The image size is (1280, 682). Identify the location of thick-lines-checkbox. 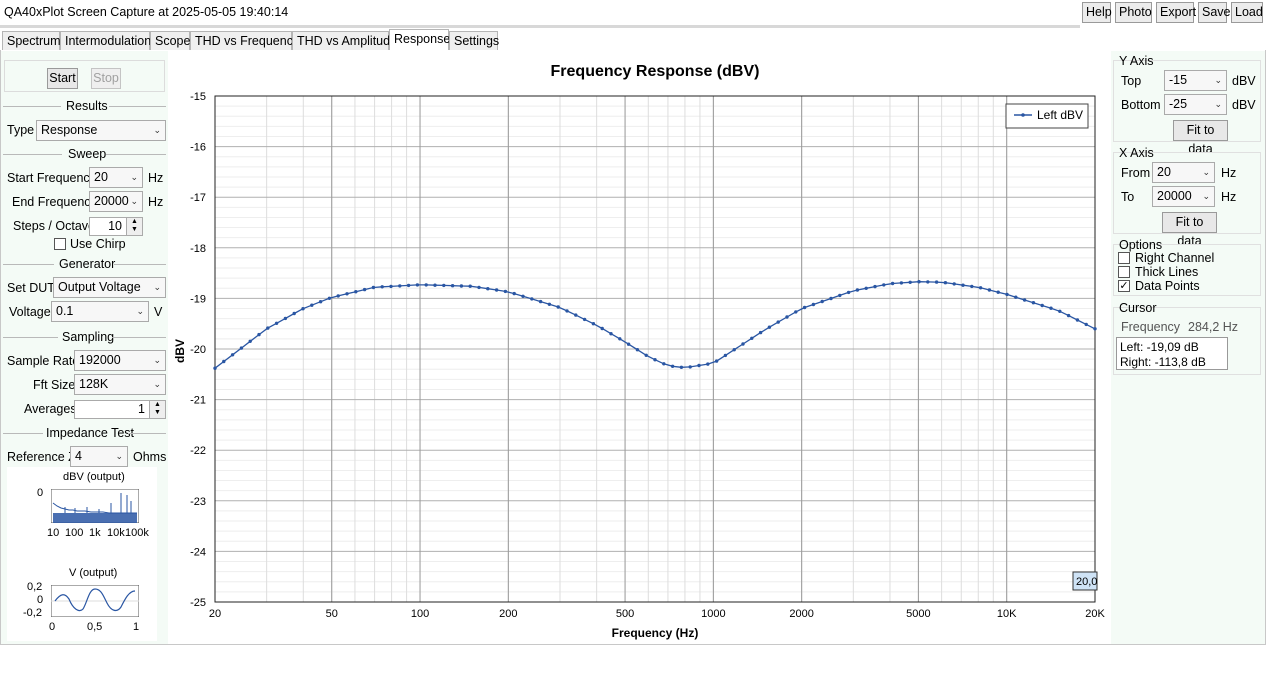
(1124, 272).